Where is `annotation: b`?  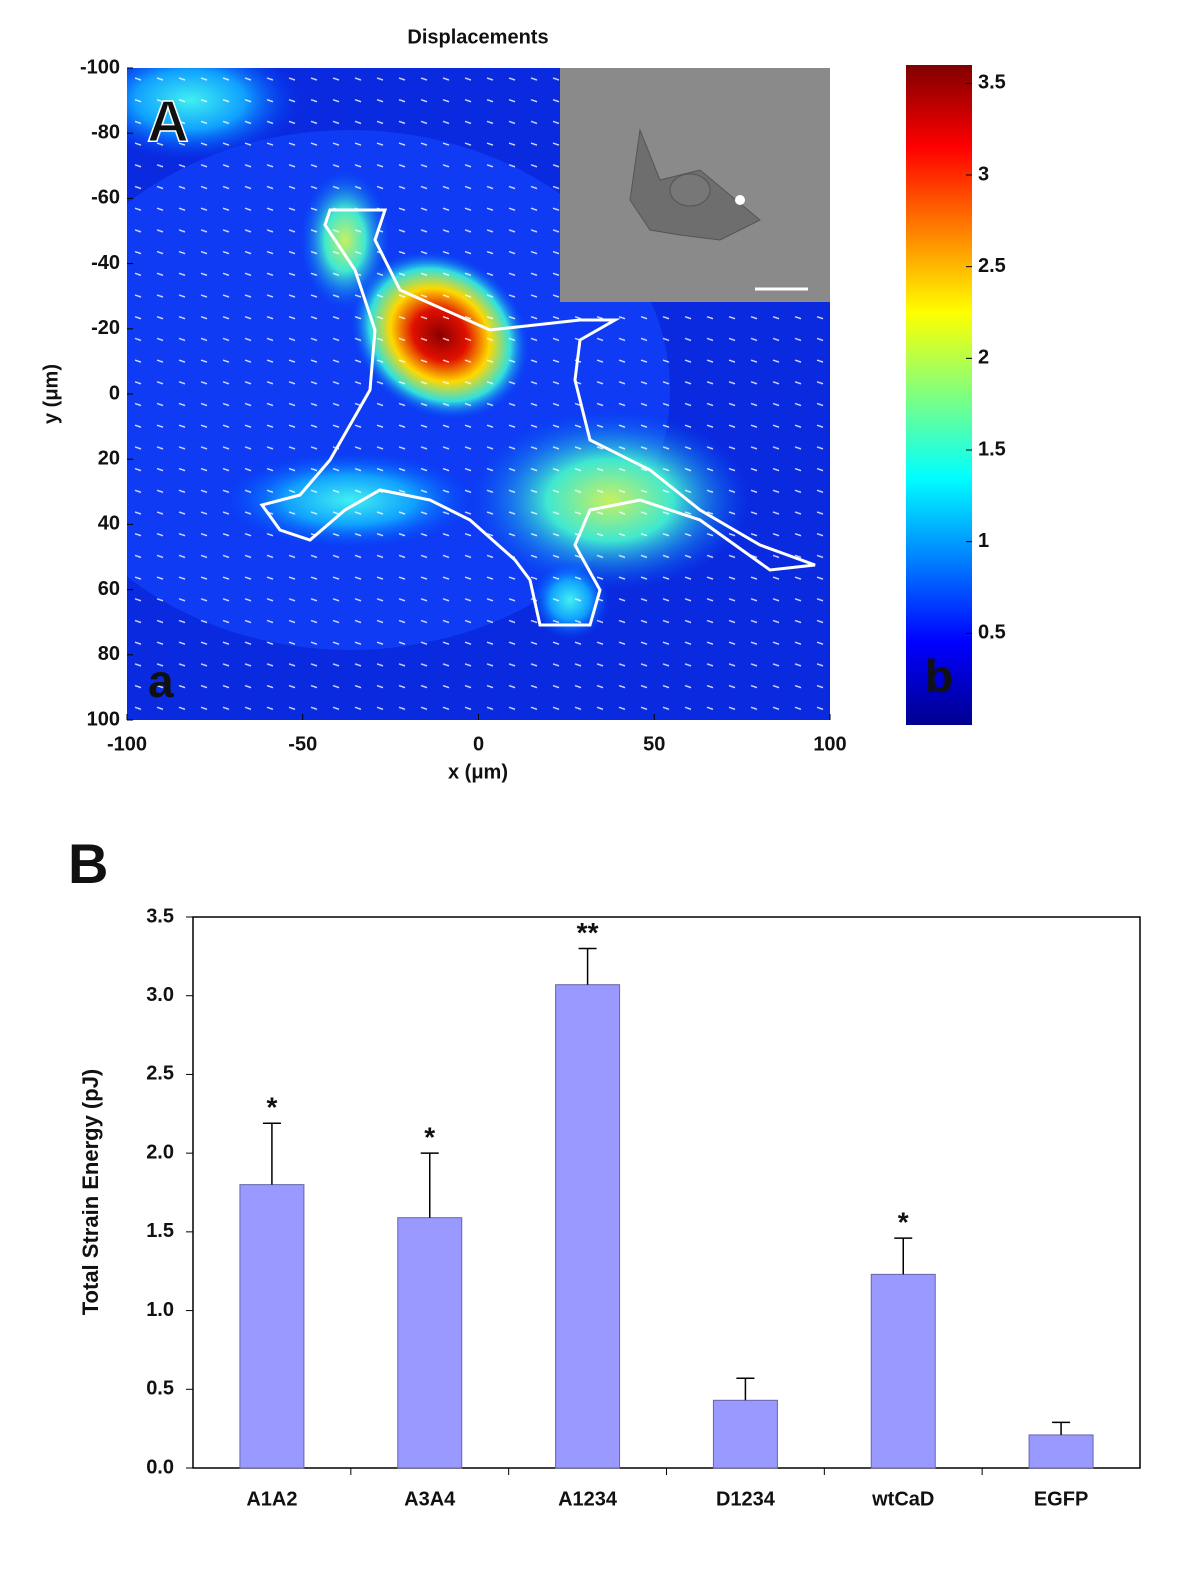
annotation: b is located at coordinates (939, 676).